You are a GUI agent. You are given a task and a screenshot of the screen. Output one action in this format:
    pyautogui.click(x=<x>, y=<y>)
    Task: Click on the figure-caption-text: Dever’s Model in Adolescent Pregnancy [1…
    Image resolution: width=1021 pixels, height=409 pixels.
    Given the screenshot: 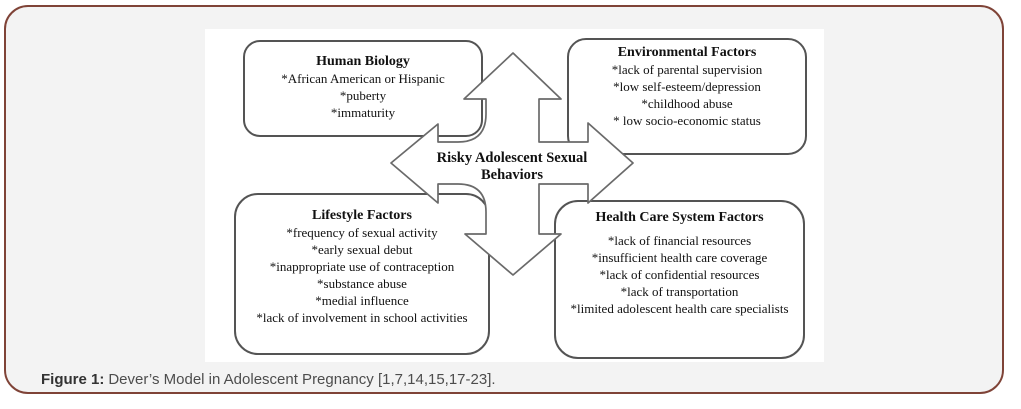 What is the action you would take?
    pyautogui.click(x=302, y=379)
    